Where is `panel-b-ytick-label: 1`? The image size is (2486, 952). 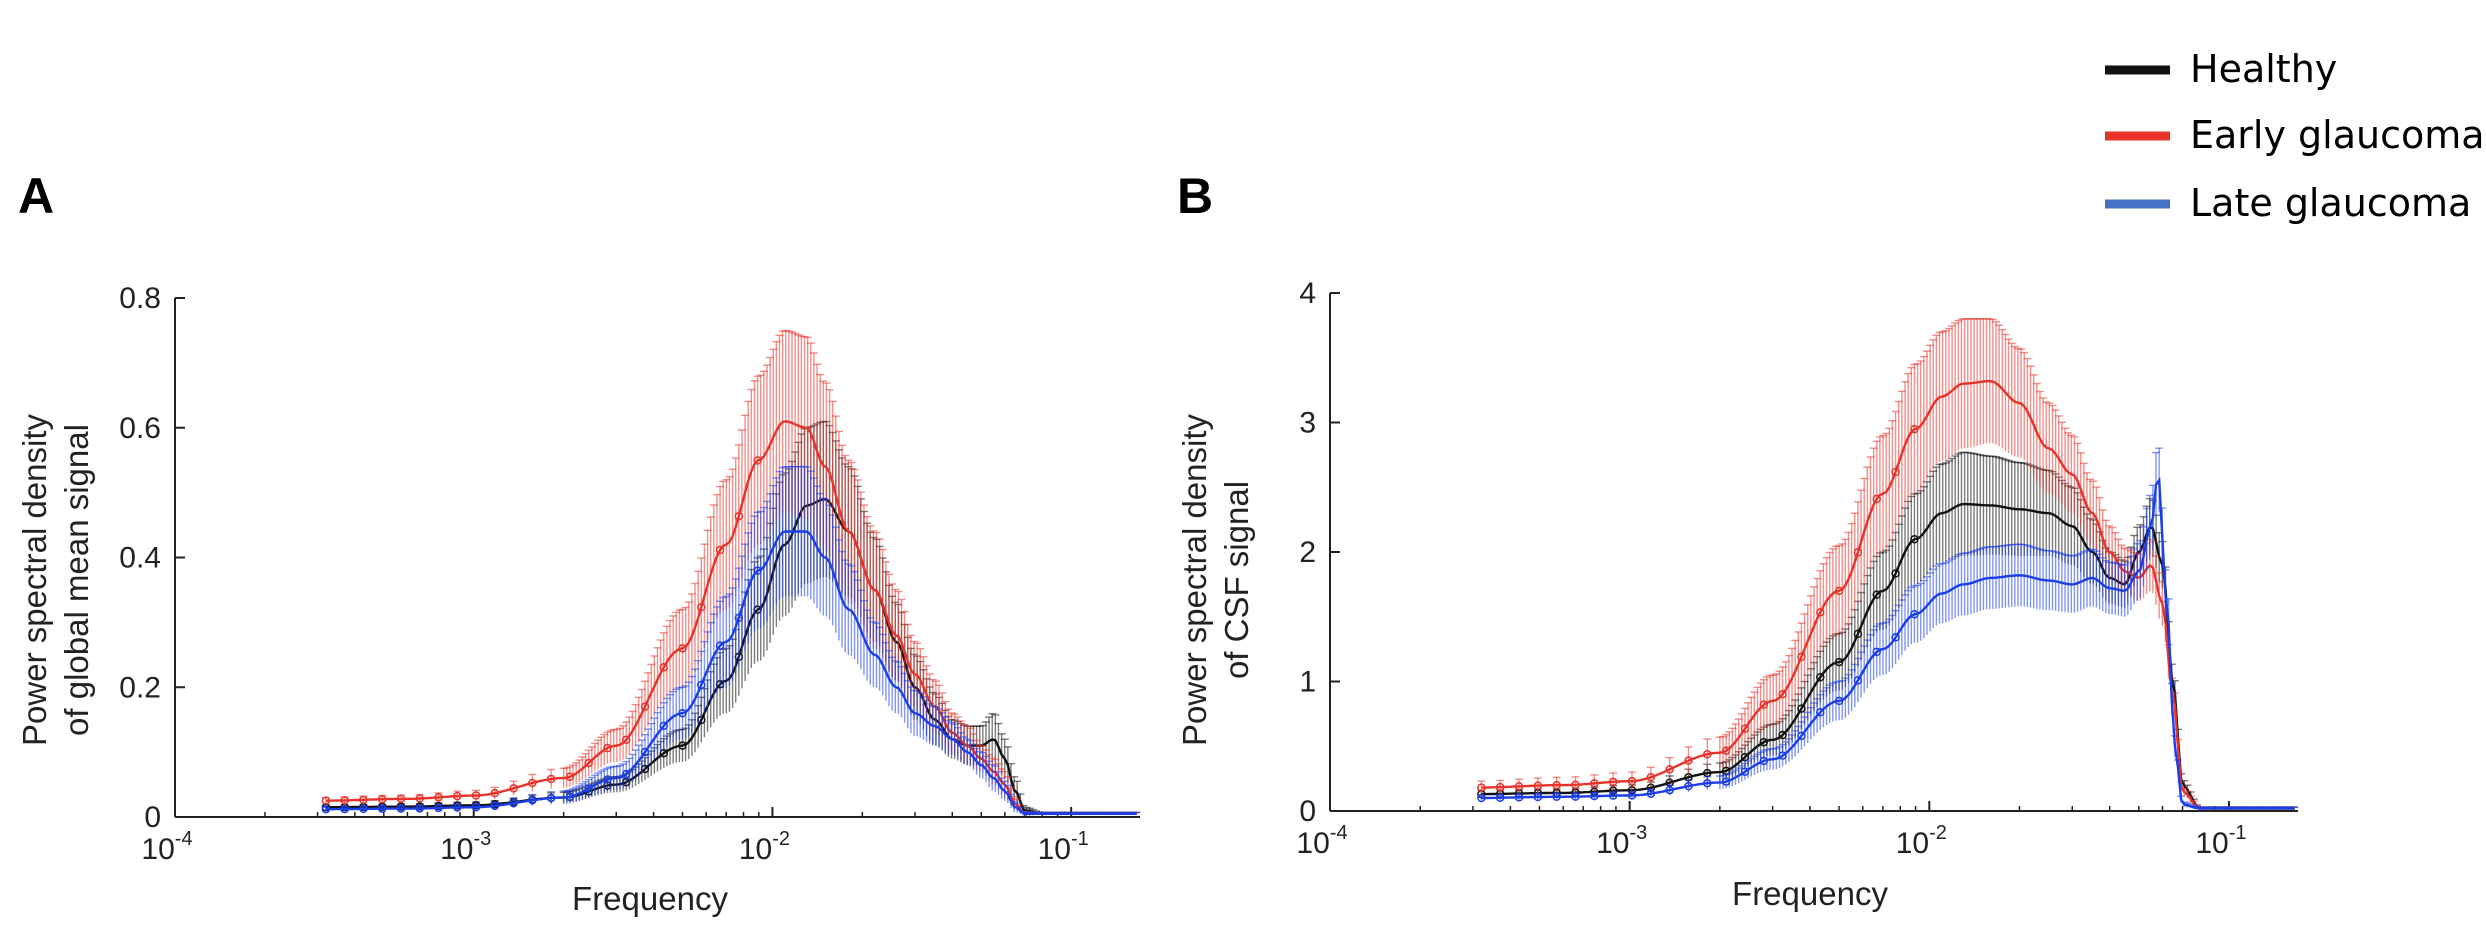 panel-b-ytick-label: 1 is located at coordinates (1307, 682).